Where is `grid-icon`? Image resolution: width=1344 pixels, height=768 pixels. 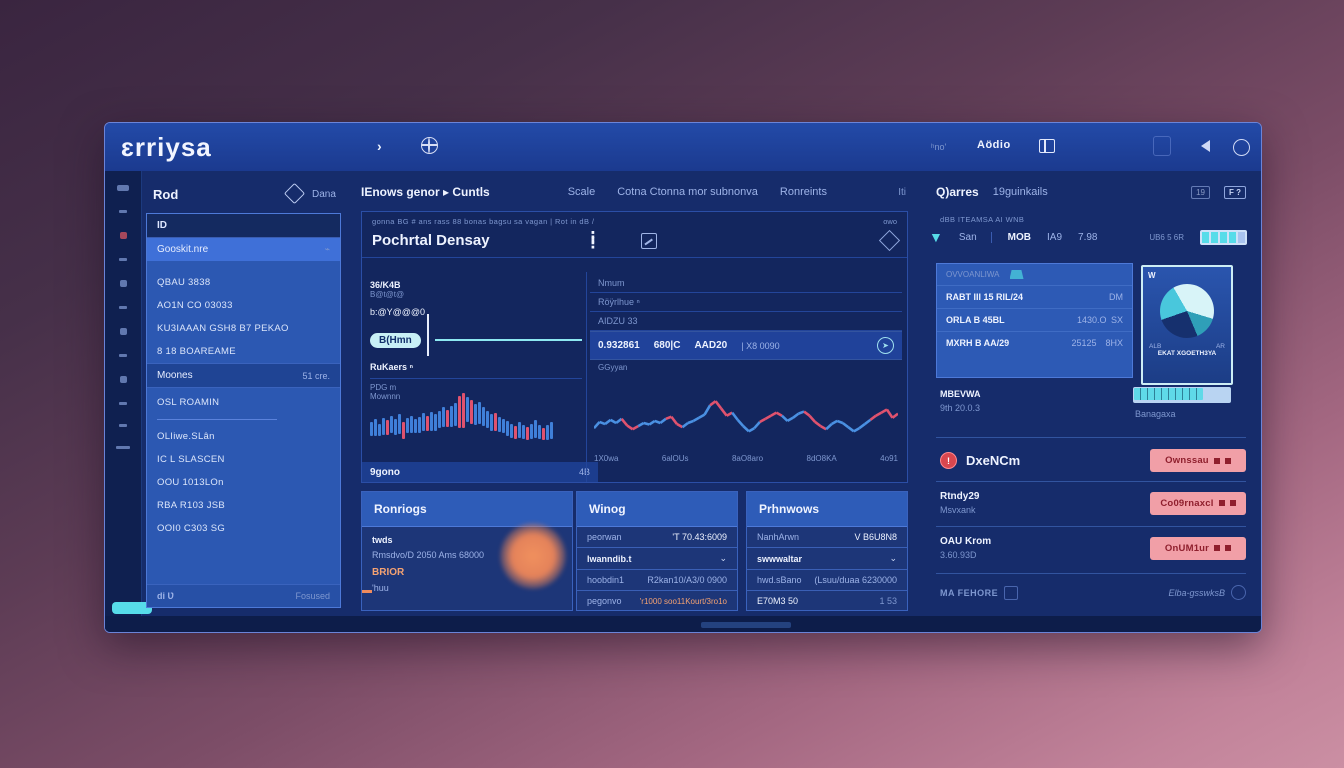 grid-icon is located at coordinates (1047, 146).